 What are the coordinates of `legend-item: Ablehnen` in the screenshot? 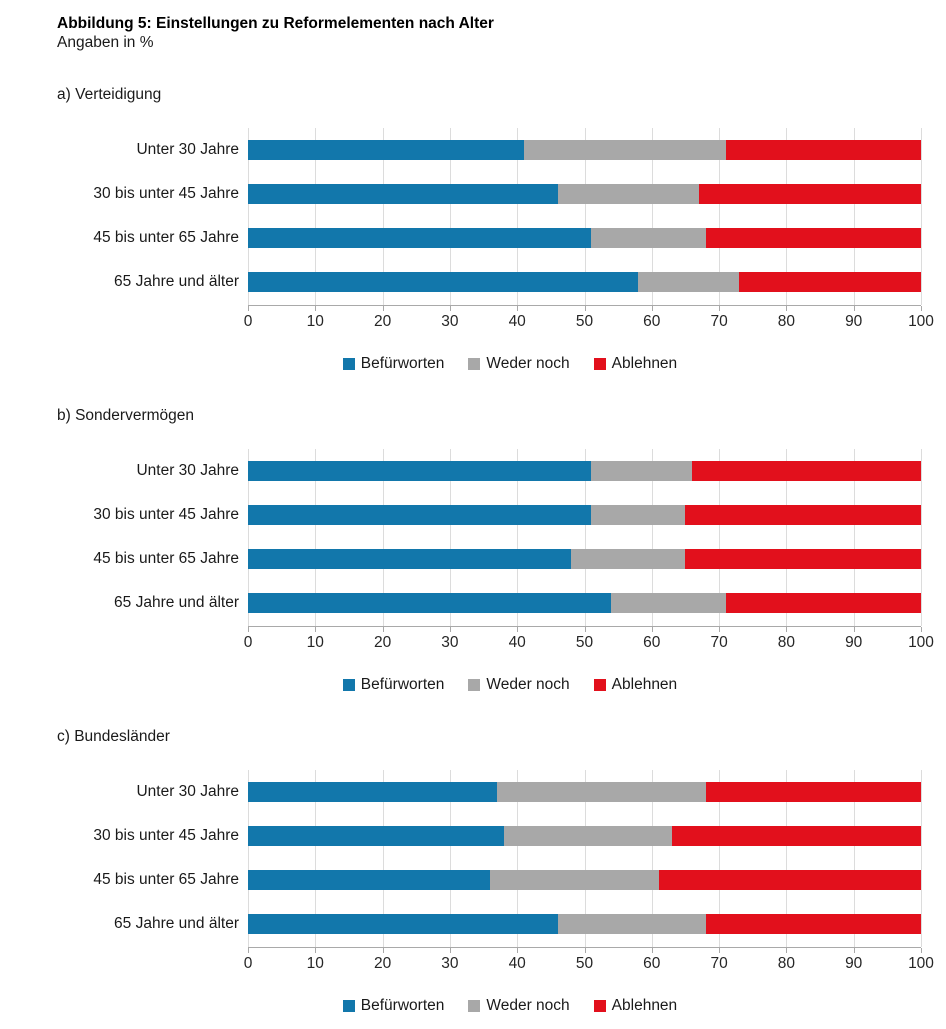 It's located at (635, 364).